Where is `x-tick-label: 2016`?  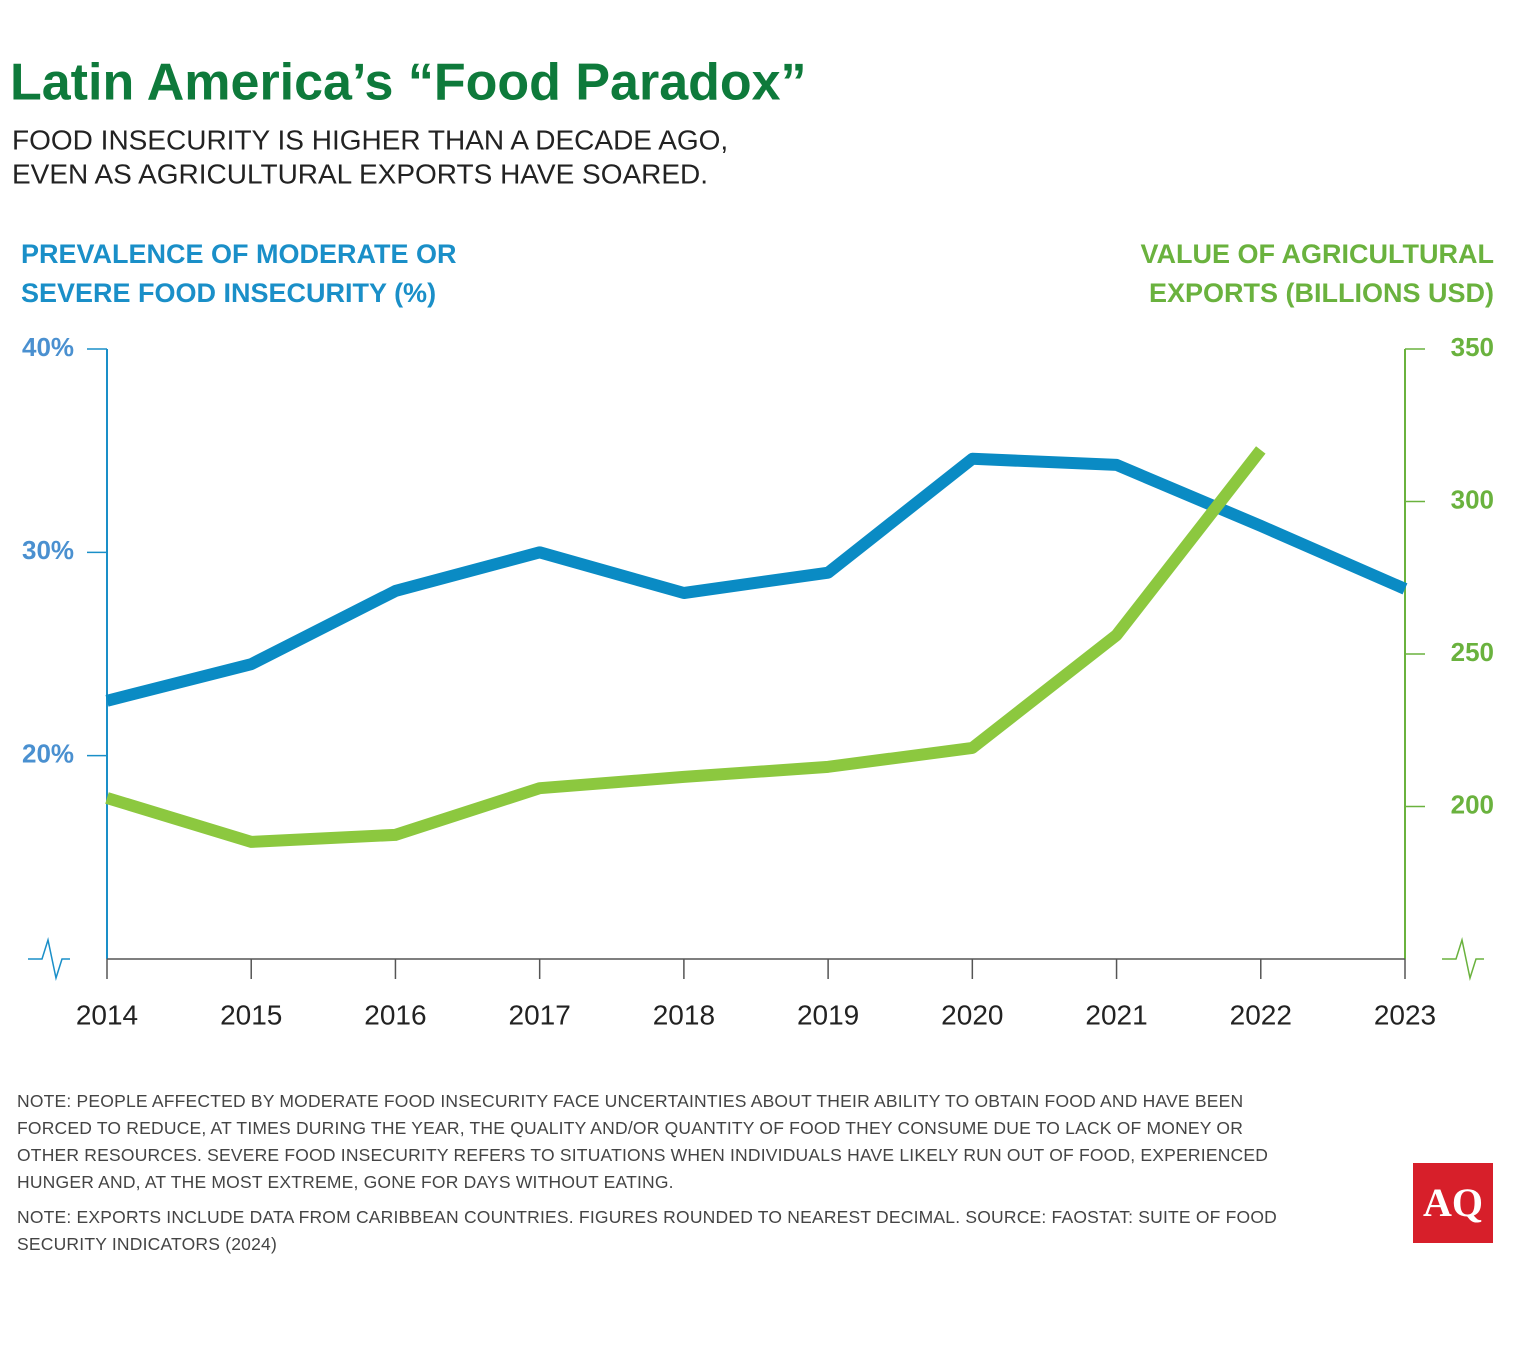 x-tick-label: 2016 is located at coordinates (395, 1014).